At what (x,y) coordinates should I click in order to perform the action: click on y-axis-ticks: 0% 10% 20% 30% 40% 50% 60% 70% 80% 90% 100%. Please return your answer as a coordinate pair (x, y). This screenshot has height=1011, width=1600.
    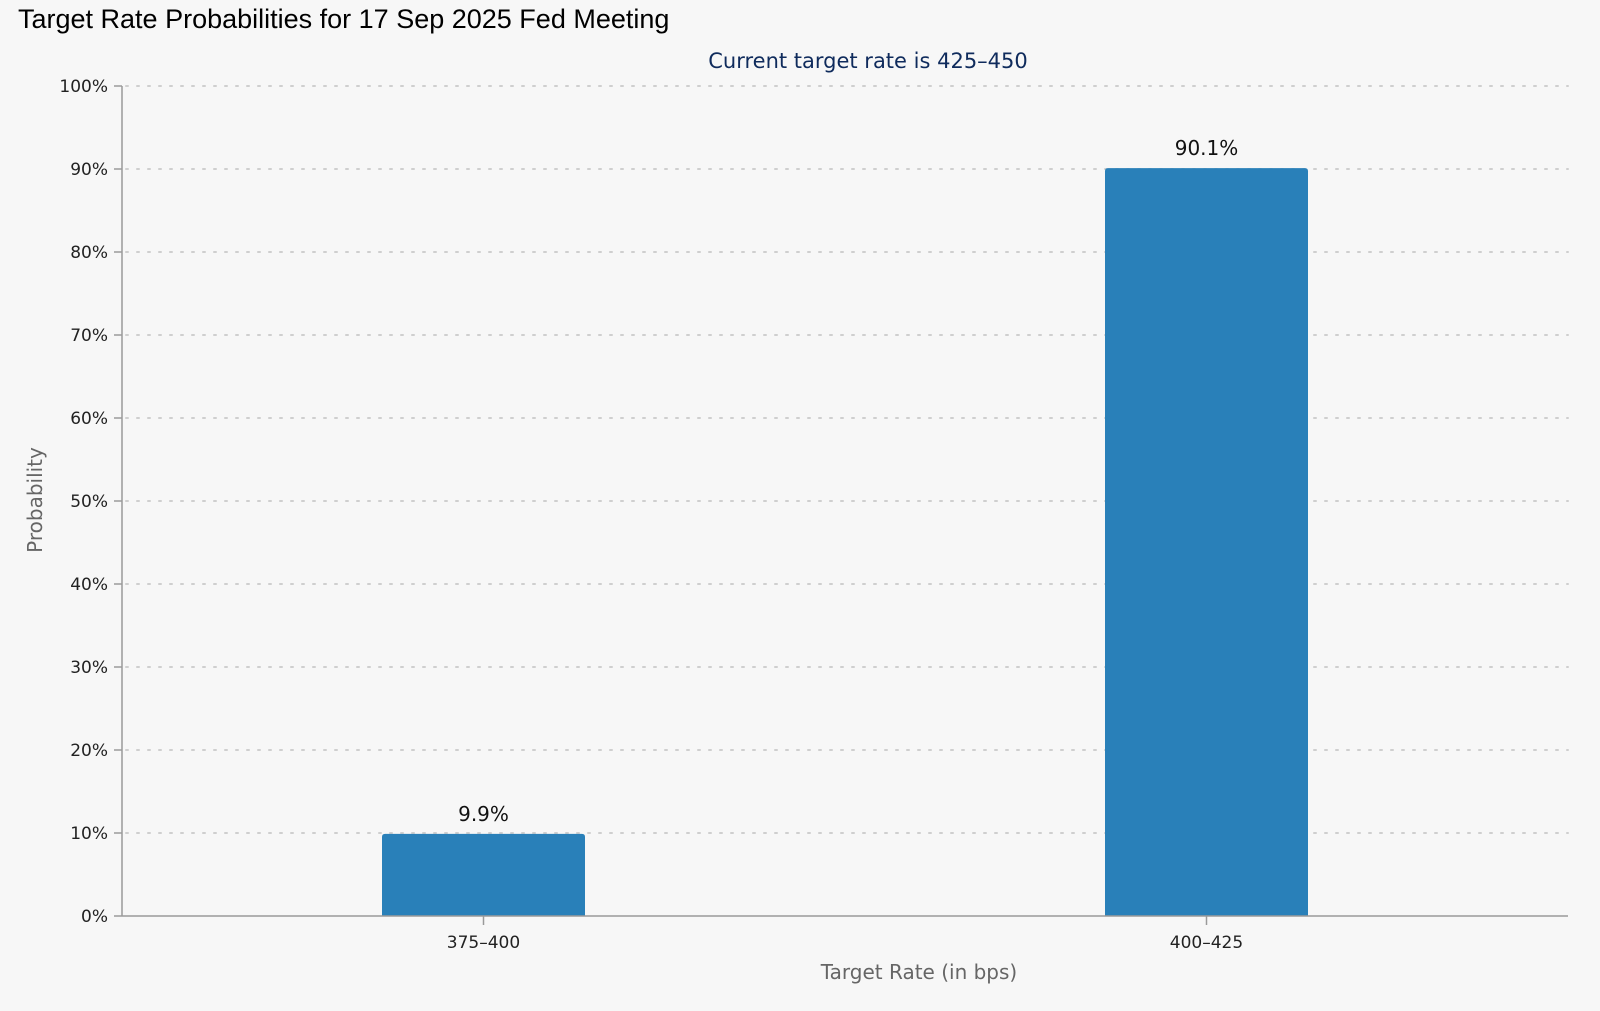
    Looking at the image, I should click on (90, 502).